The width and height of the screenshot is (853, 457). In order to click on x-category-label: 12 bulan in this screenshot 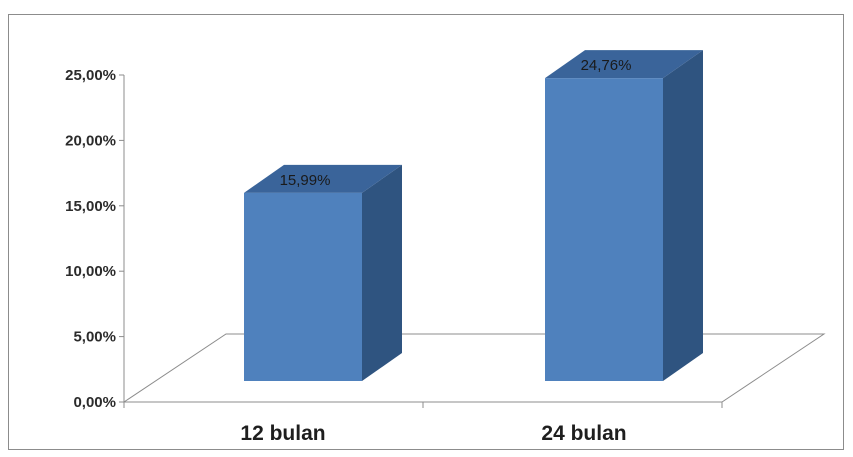, I will do `click(282, 433)`.